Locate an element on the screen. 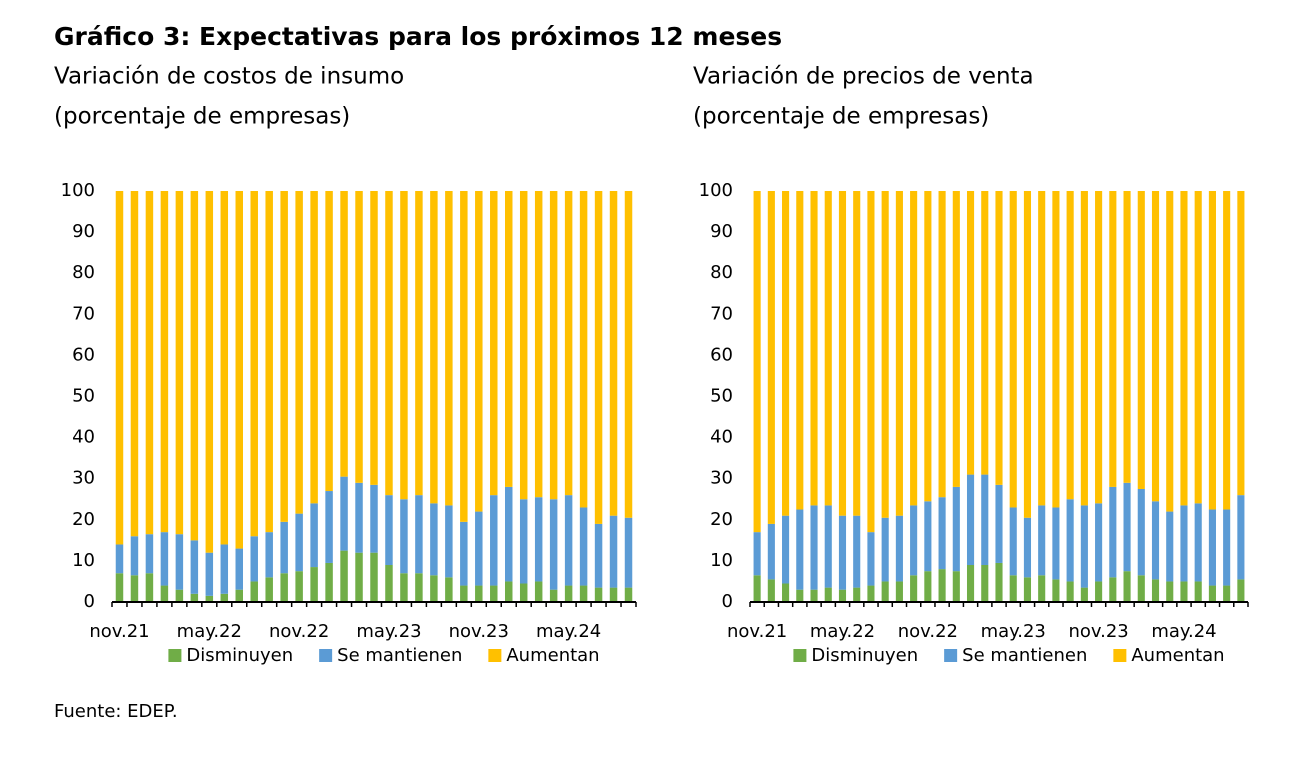 The width and height of the screenshot is (1310, 759). y-tick-label: 50 is located at coordinates (721, 396).